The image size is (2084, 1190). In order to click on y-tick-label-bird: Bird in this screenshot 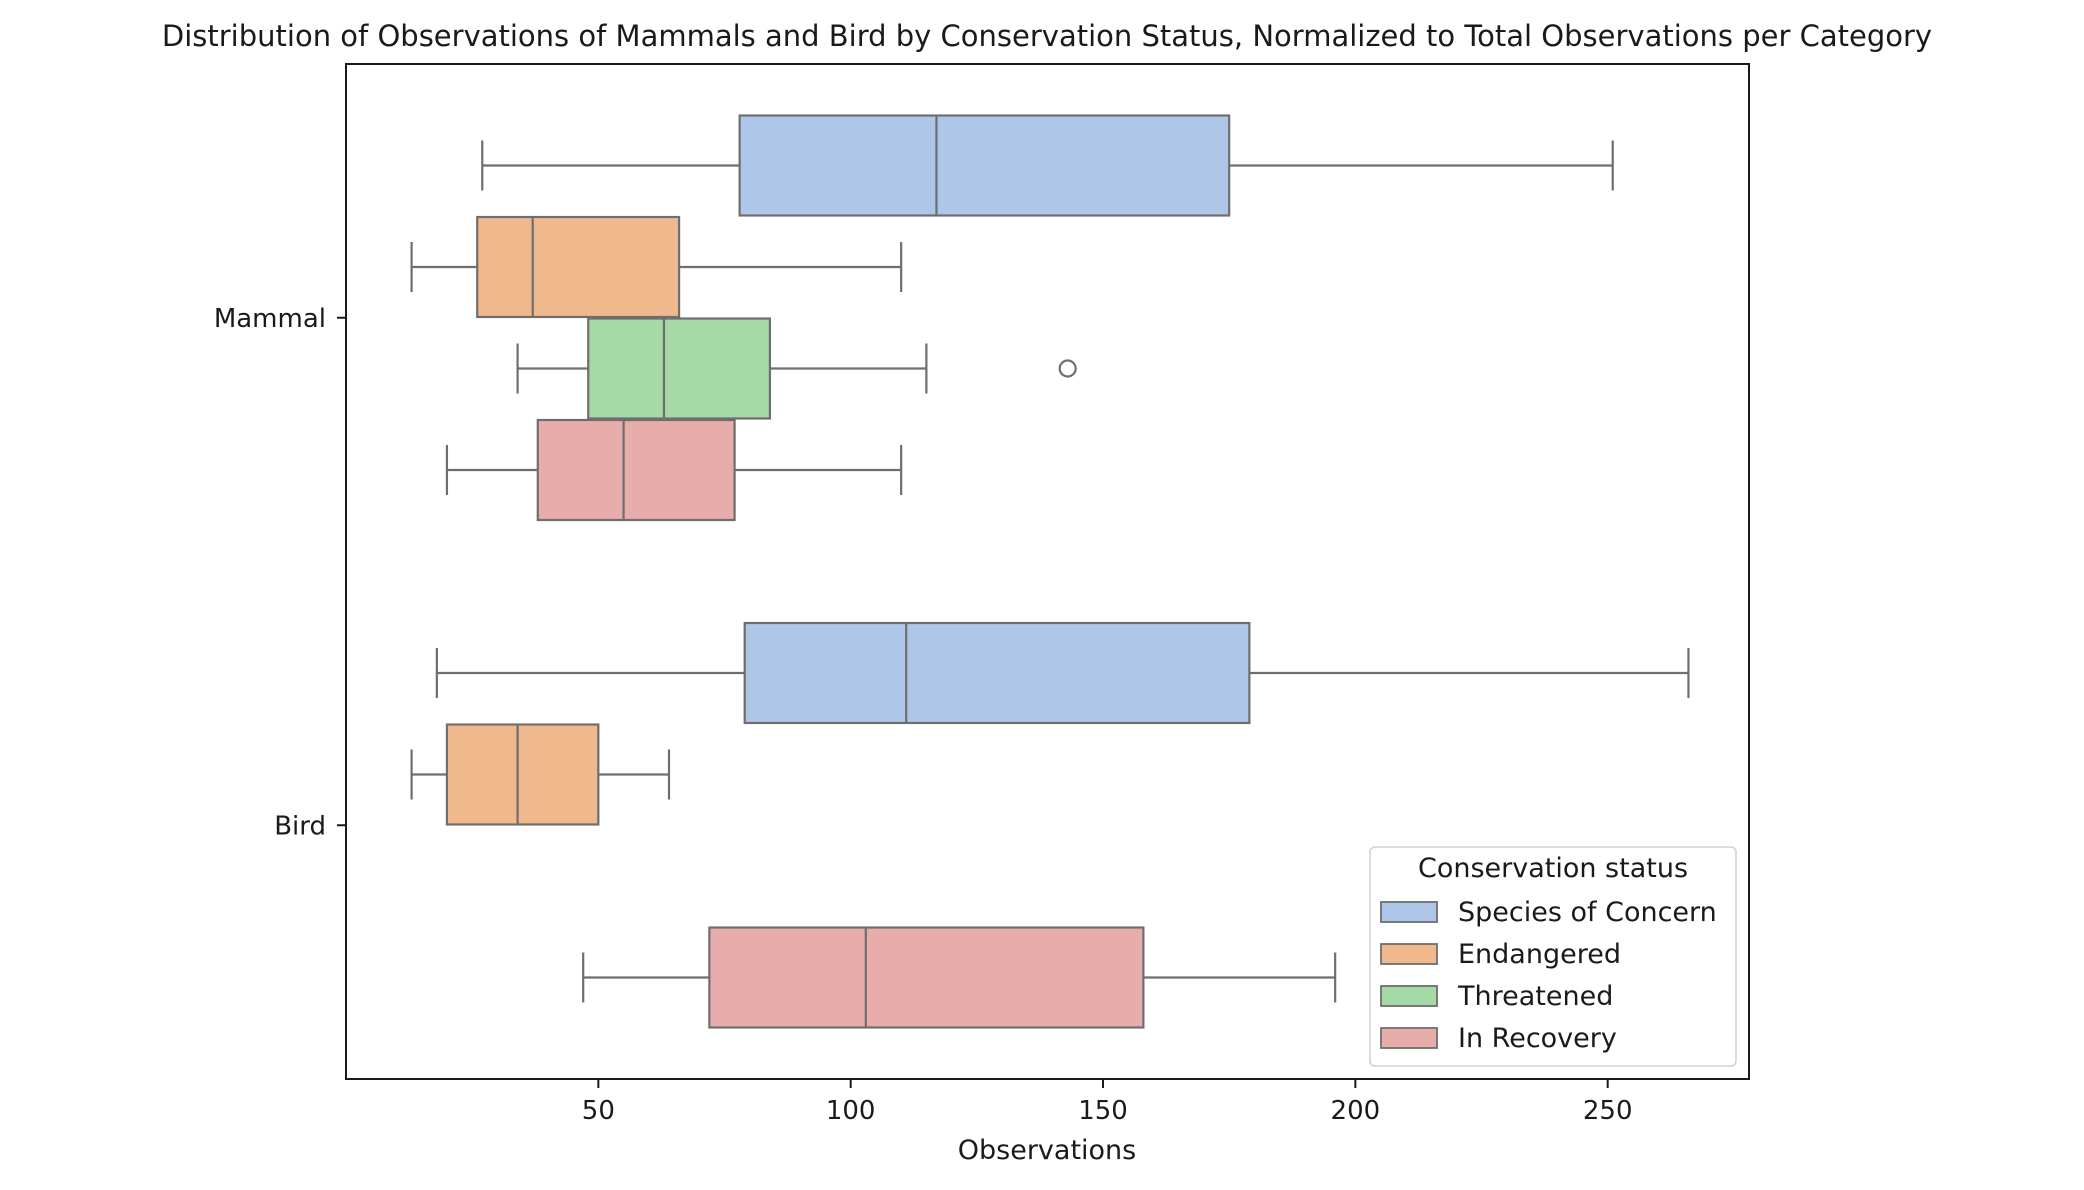, I will do `click(300, 826)`.